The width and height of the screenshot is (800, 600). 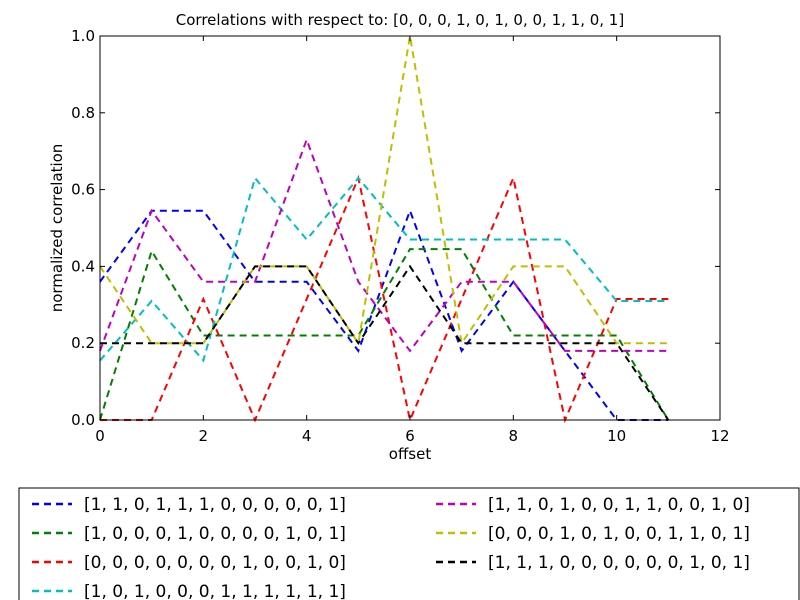 I want to click on legend-label: [0, 0, 0, 1, 0, 1, 0, 0, 1, 1, 0, 1], so click(x=619, y=534).